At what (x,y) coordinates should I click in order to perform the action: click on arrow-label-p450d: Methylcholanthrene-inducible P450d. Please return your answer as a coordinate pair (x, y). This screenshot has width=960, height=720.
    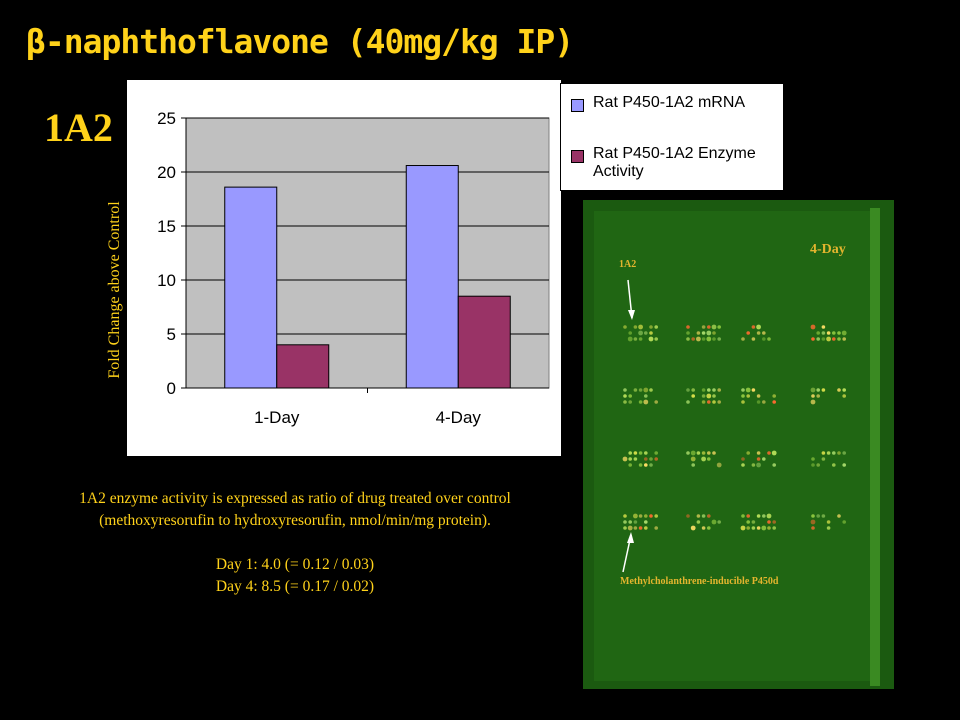
    Looking at the image, I should click on (699, 581).